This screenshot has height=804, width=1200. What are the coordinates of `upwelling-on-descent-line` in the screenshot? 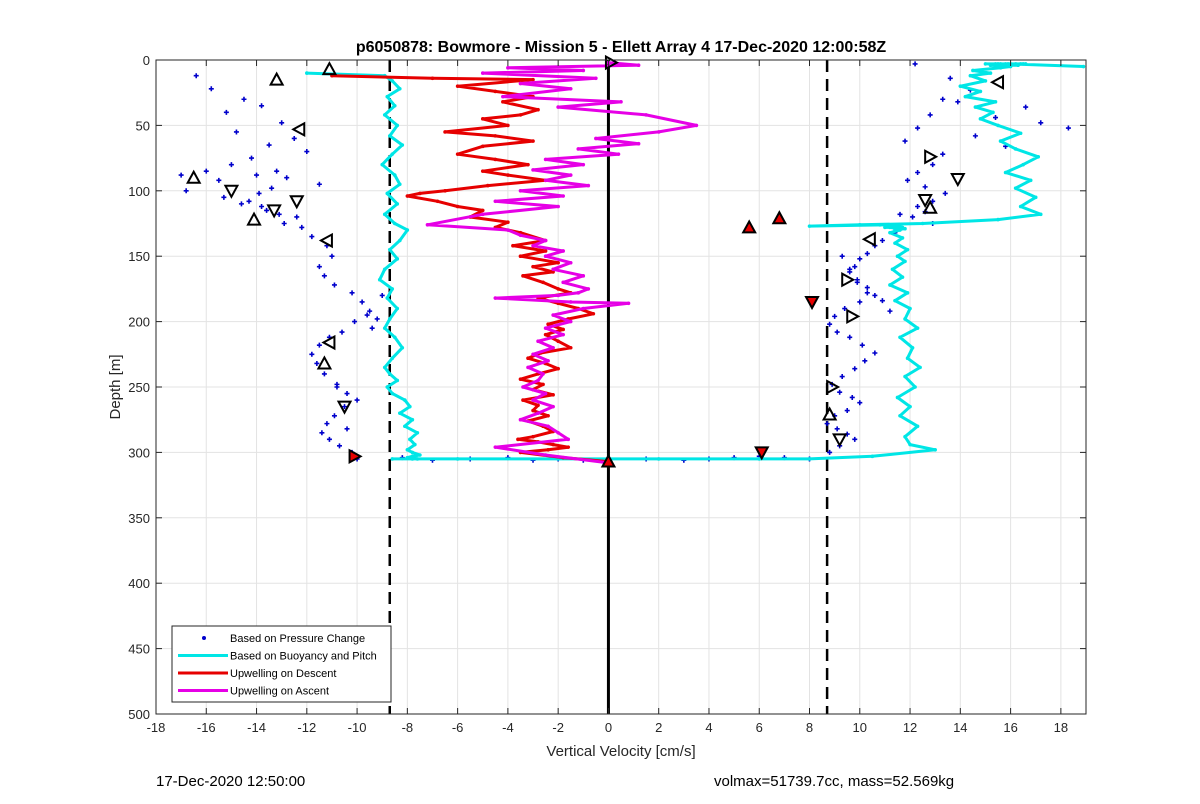 It's located at (470, 269).